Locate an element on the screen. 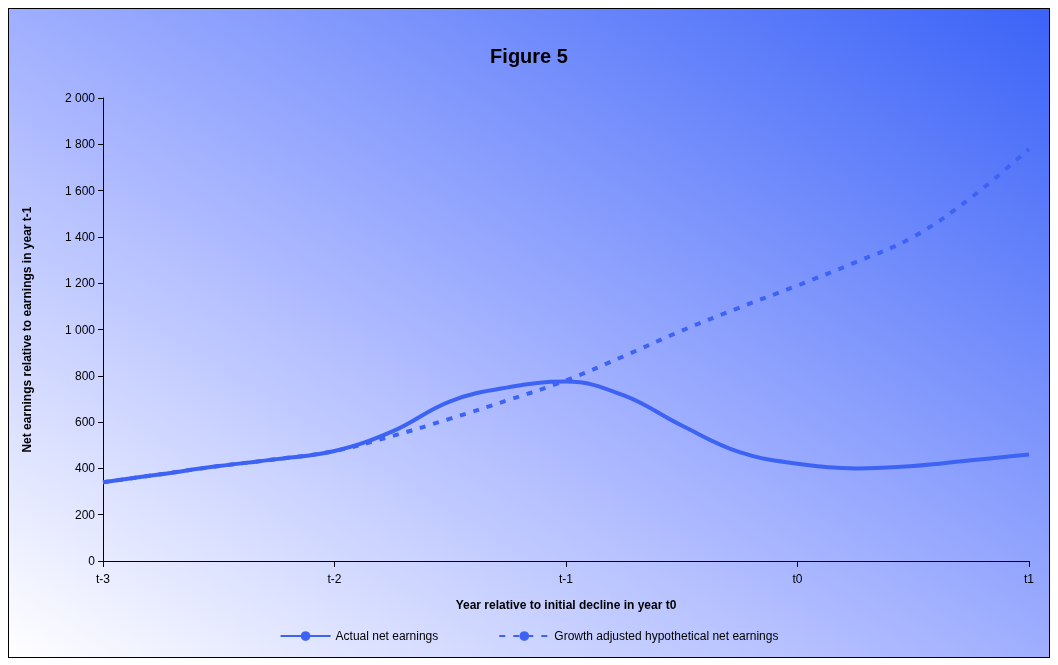  y-tick-label: 2 000 is located at coordinates (80, 98).